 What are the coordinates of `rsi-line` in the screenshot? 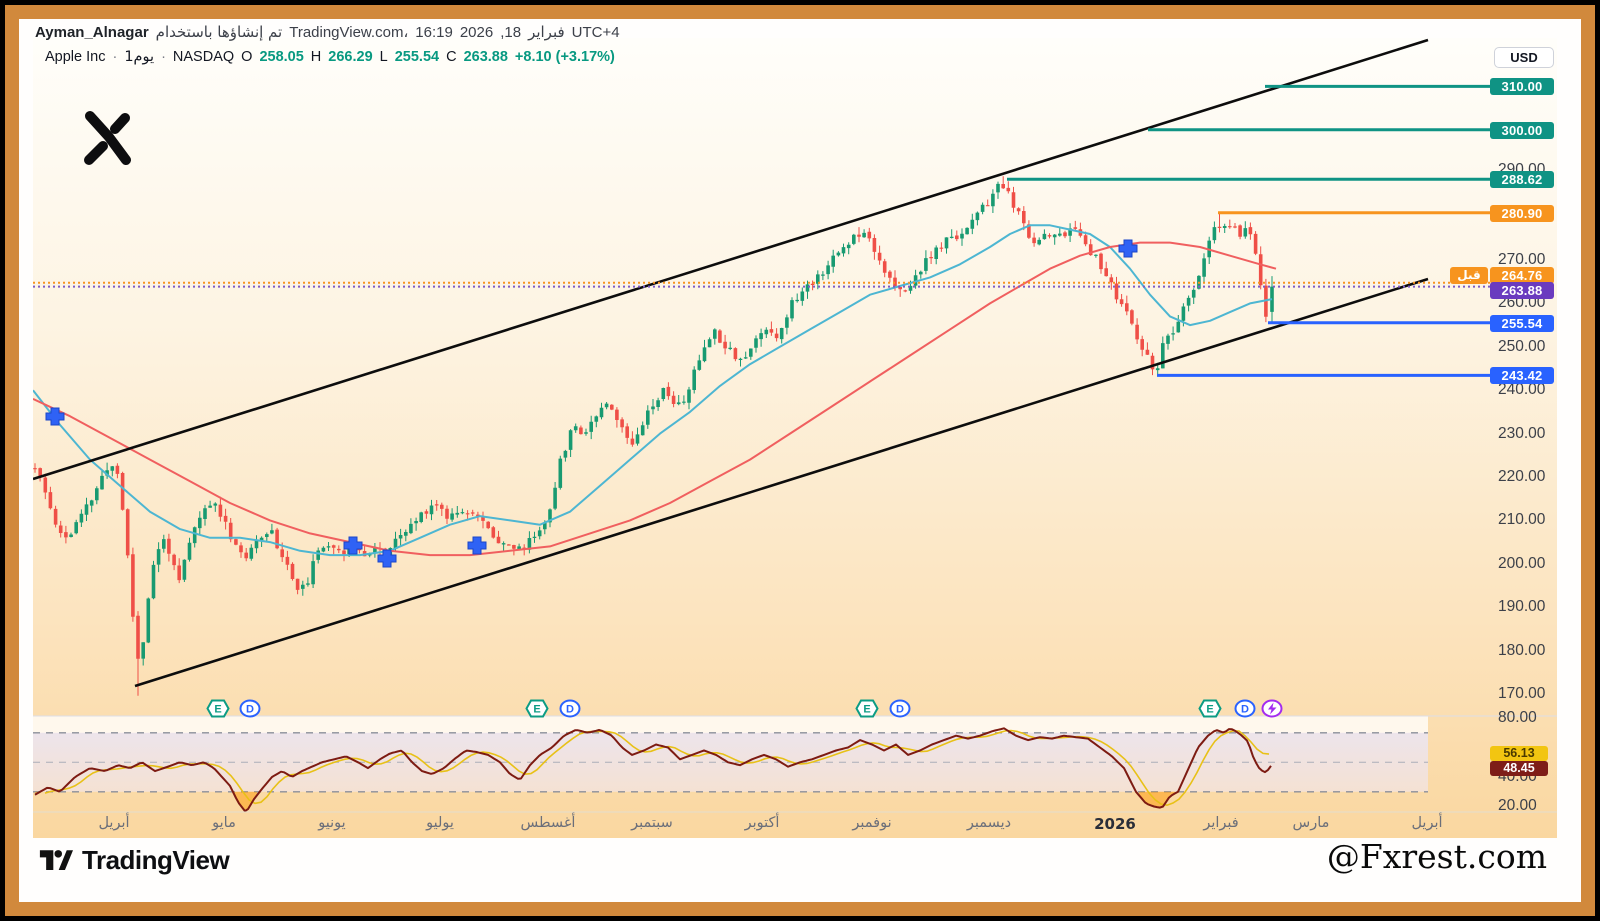 It's located at (653, 770).